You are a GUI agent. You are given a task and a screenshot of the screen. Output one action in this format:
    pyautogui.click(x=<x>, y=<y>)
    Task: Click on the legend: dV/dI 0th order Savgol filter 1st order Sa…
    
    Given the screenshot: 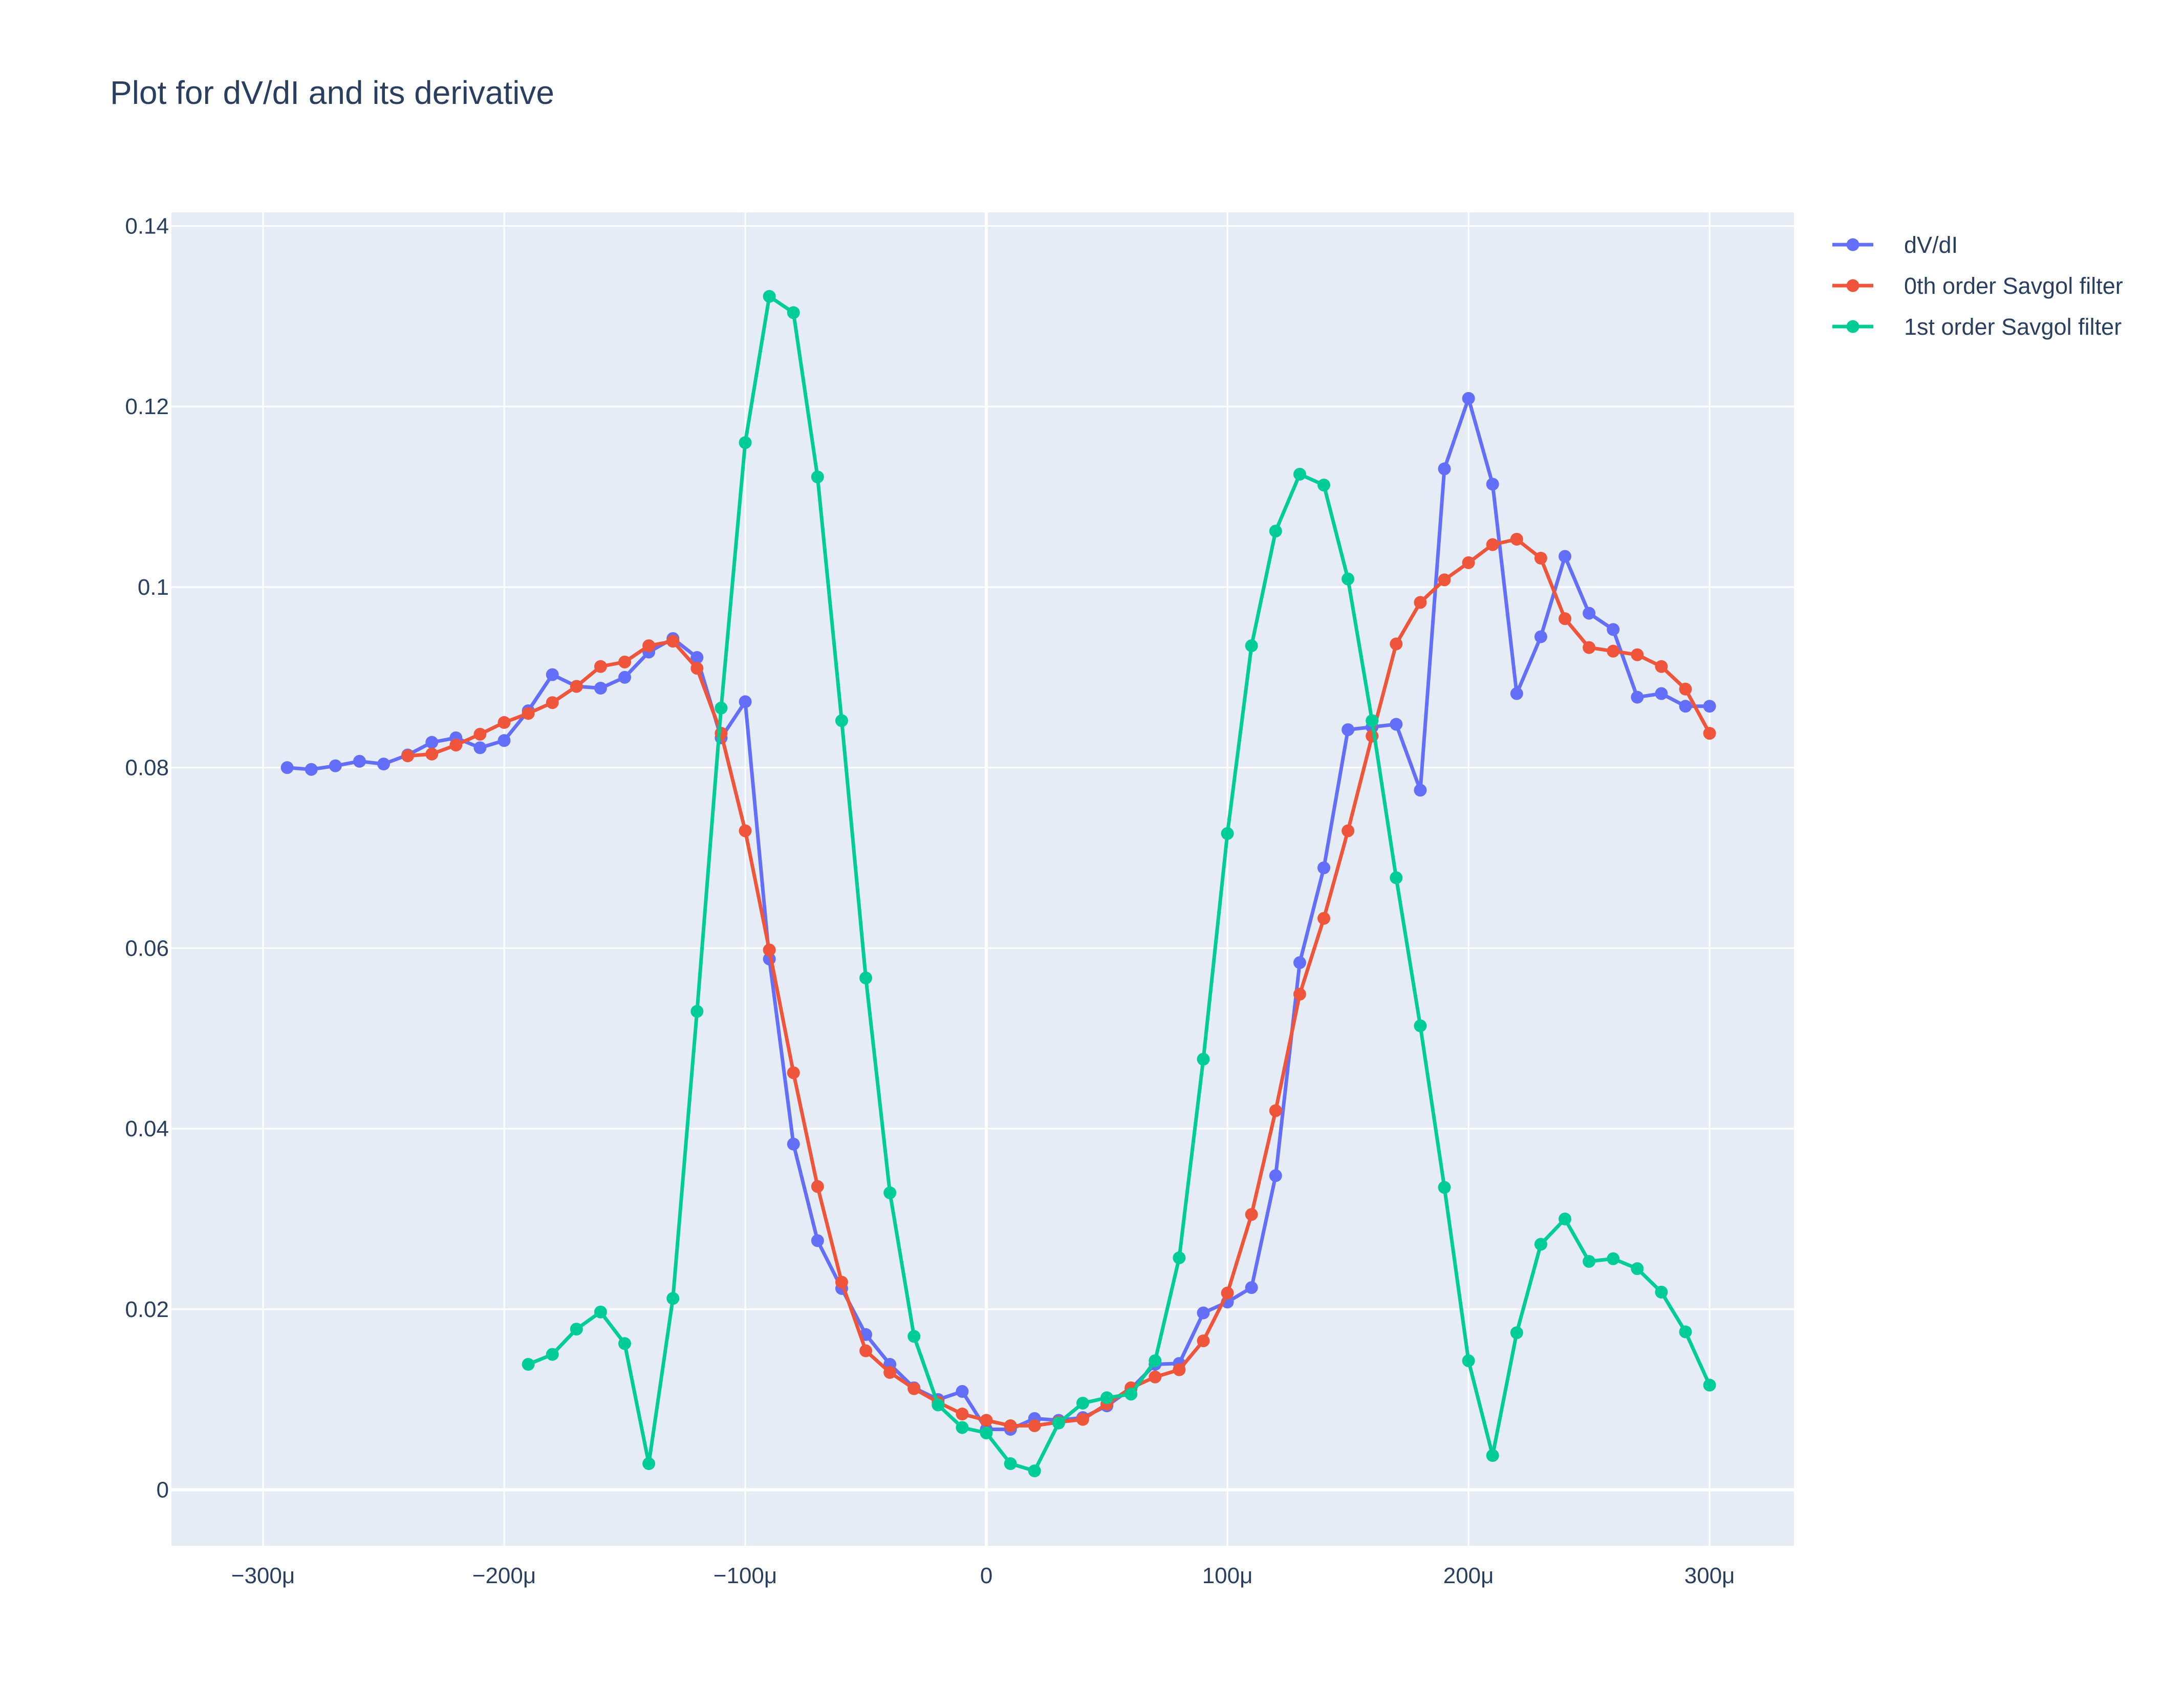 What is the action you would take?
    pyautogui.click(x=1977, y=286)
    